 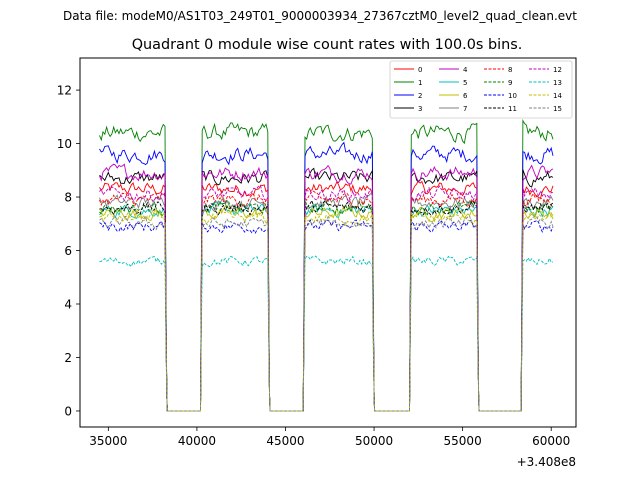 I want to click on x-tick-label: 55000, so click(x=463, y=441).